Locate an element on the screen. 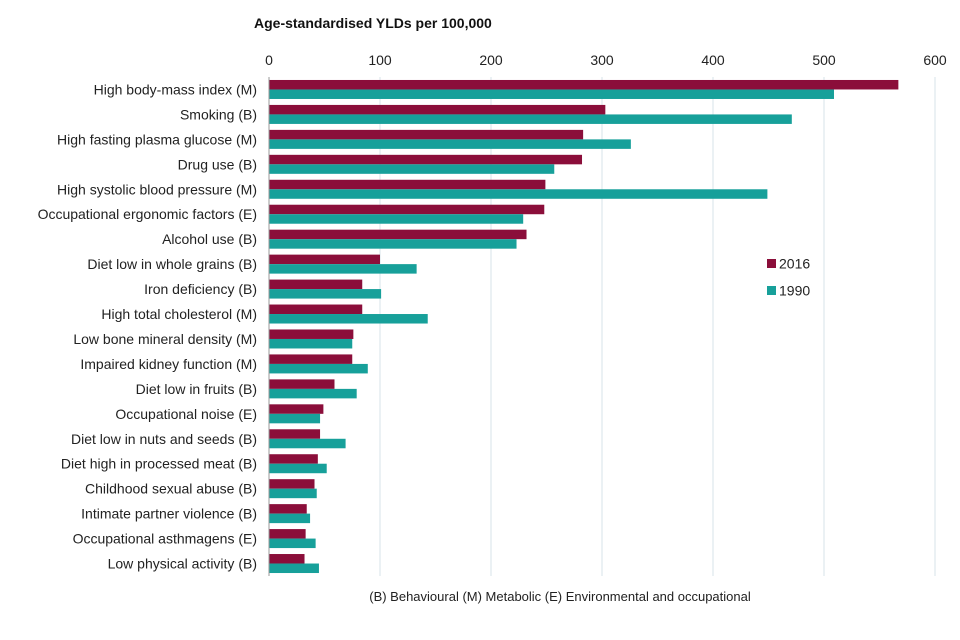 The height and width of the screenshot is (640, 960). category-label: High total cholesterol (M) is located at coordinates (179, 314).